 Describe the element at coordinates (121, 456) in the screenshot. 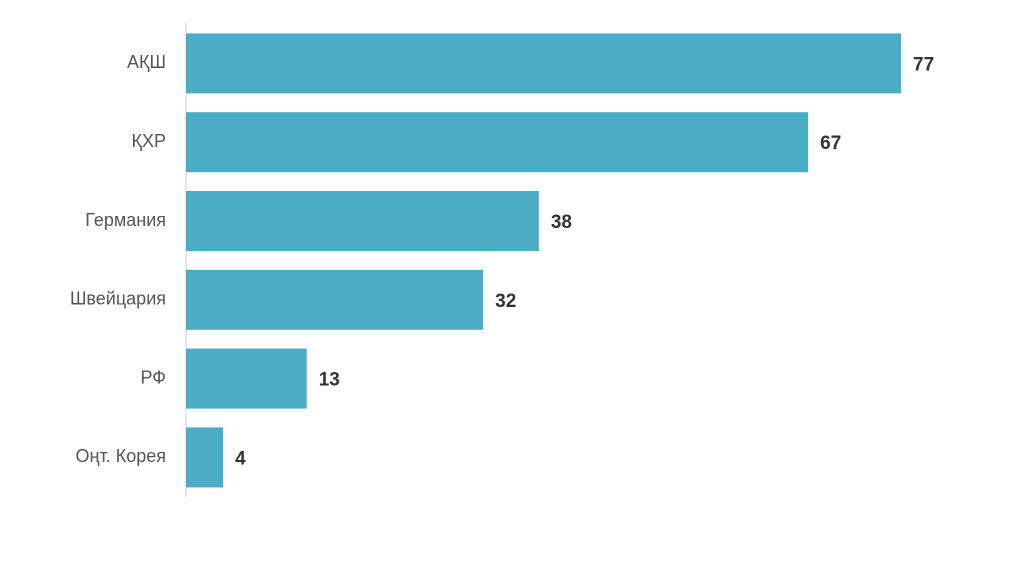

I see `category-label: Оңт. Корея` at that location.